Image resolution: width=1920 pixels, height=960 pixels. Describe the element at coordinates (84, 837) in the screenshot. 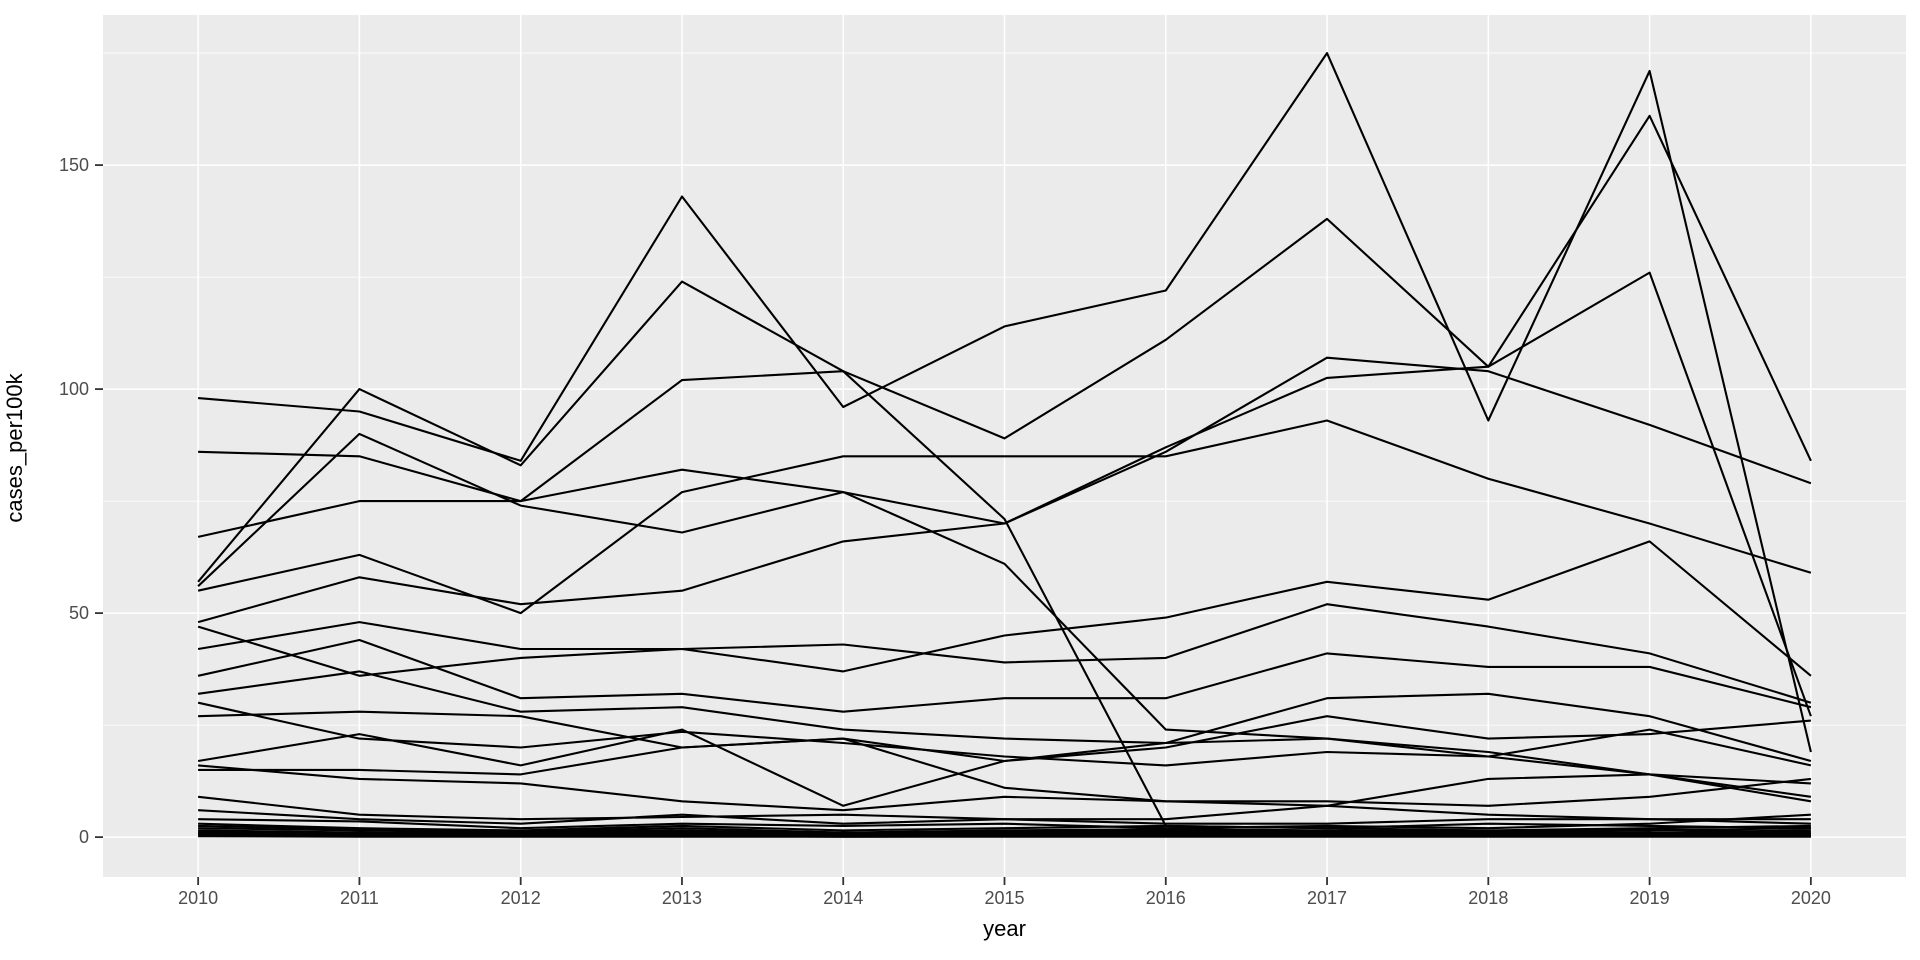

I see `y-tick-label: 0` at that location.